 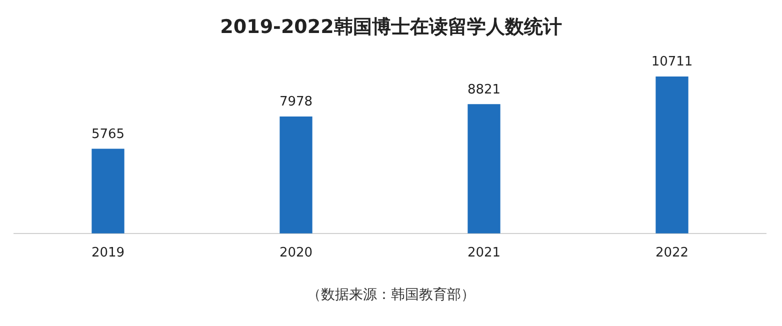 What do you see at coordinates (108, 134) in the screenshot?
I see `data-label: 5765` at bounding box center [108, 134].